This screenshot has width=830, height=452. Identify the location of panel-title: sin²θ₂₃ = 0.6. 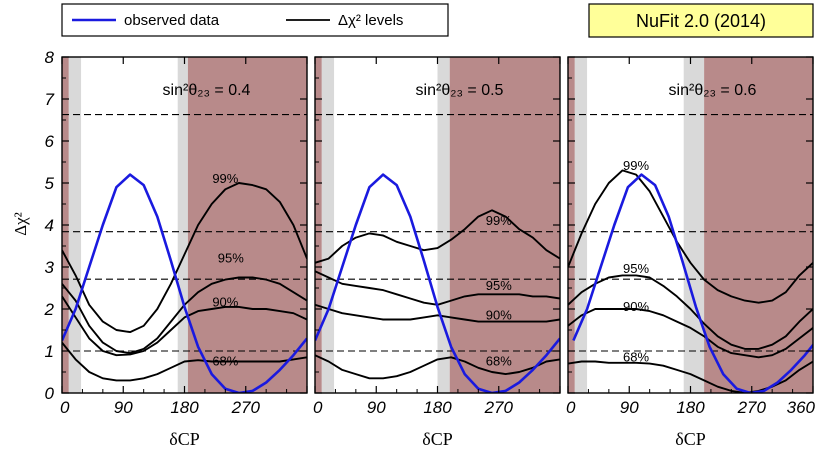
(713, 90).